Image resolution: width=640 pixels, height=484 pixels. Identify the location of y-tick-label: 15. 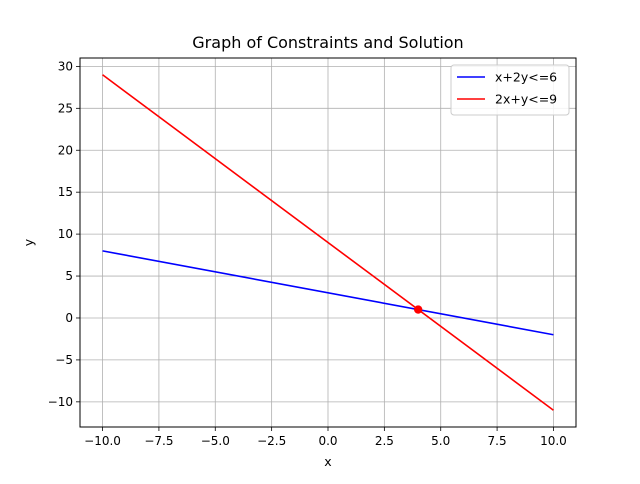
(65, 192).